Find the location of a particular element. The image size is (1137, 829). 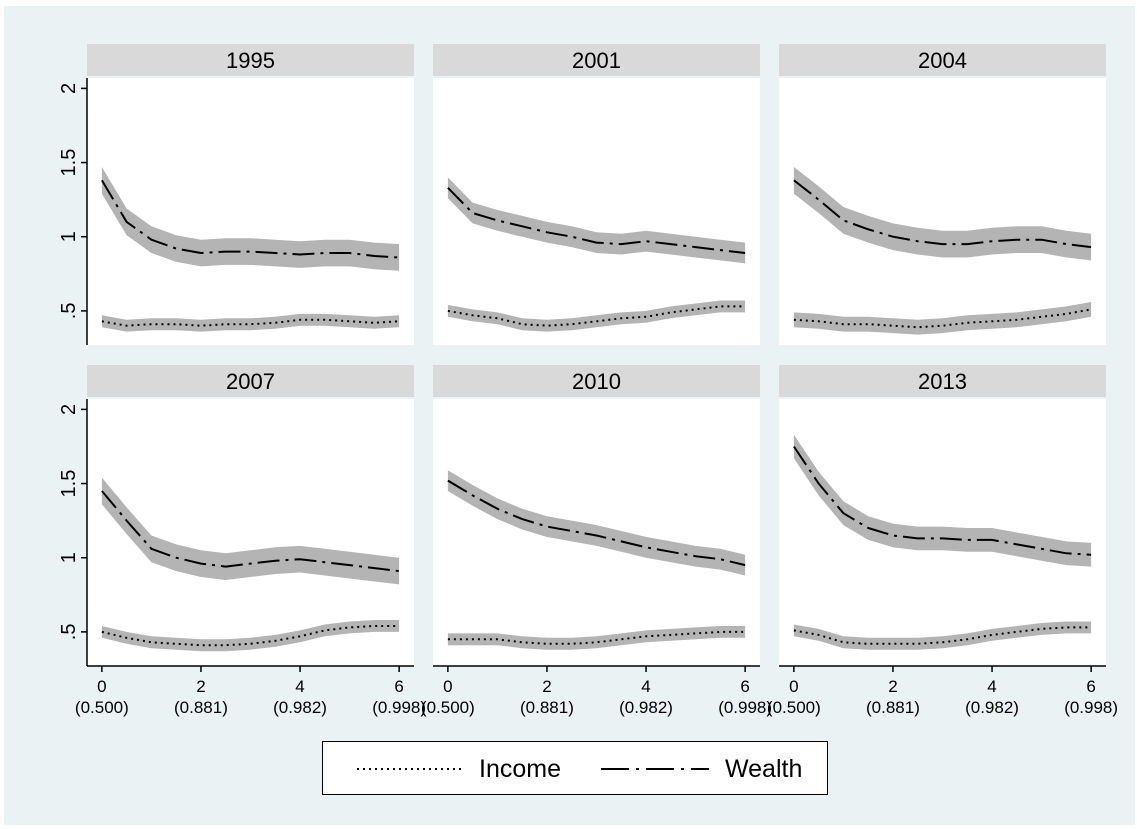

panel-title: 2001 is located at coordinates (596, 60).